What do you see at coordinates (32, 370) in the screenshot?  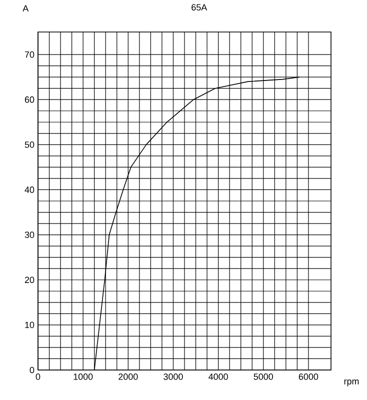 I see `y-tick-label: 0` at bounding box center [32, 370].